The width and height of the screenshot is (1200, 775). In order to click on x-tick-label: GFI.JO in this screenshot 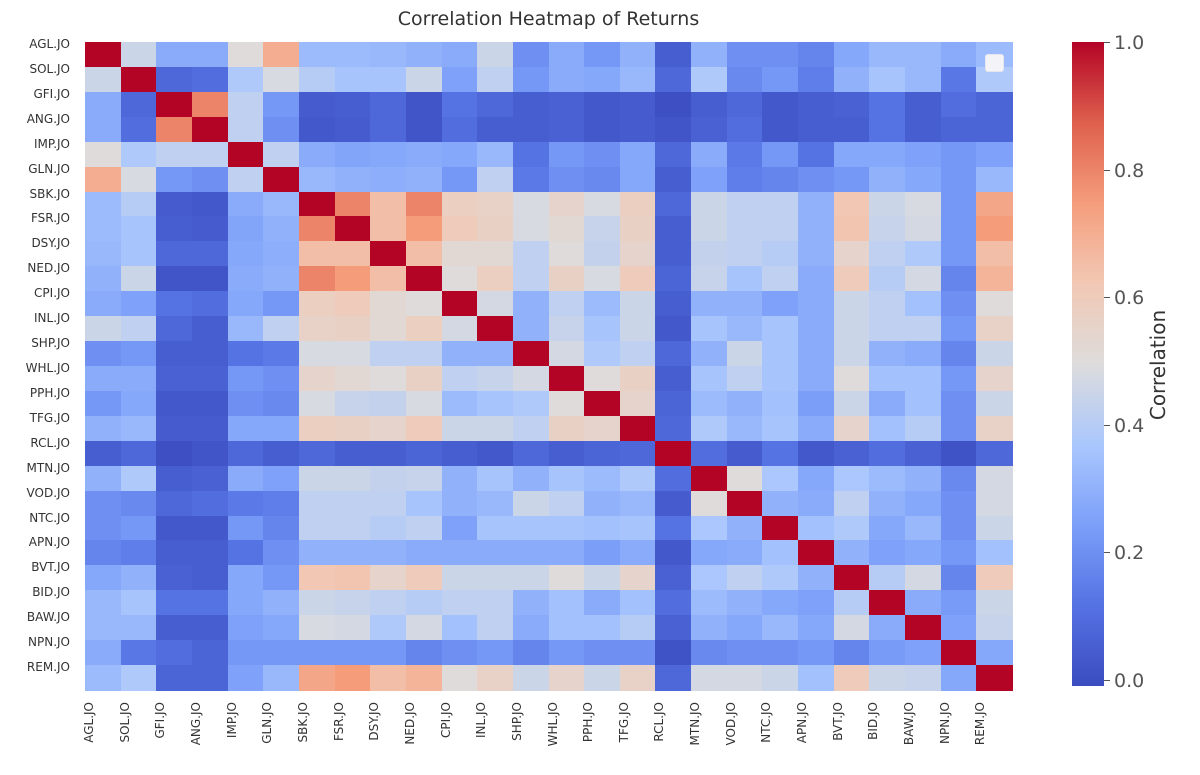, I will do `click(160, 720)`.